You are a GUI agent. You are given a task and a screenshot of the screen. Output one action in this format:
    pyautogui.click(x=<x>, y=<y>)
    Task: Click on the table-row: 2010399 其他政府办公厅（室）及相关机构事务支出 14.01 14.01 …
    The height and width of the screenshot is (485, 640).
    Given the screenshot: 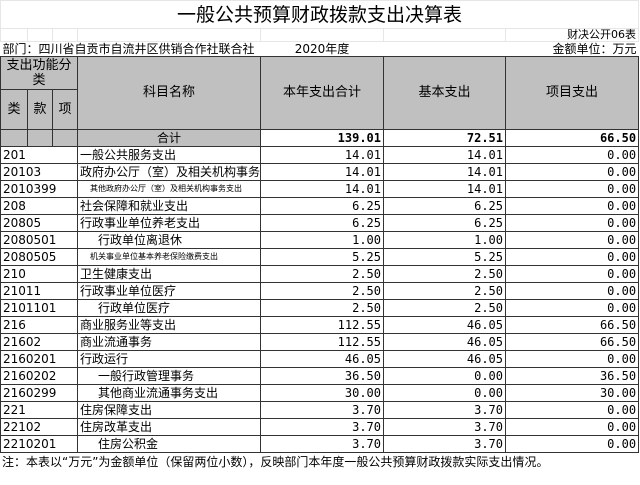 What is the action you would take?
    pyautogui.click(x=320, y=189)
    